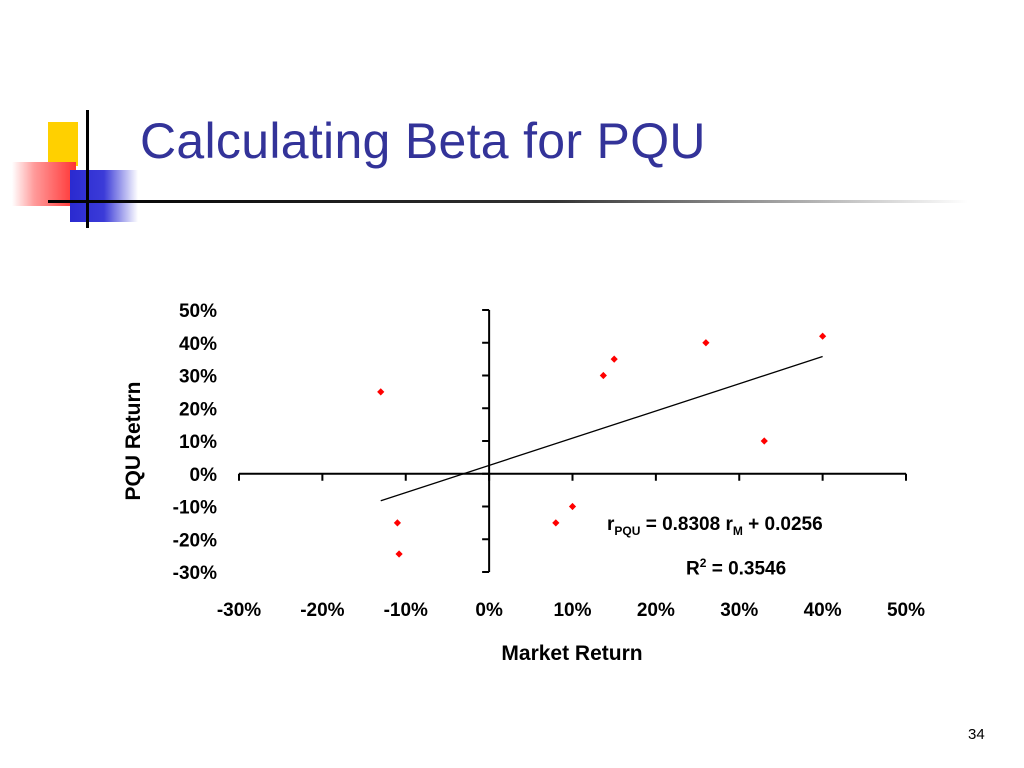 The image size is (1024, 768). What do you see at coordinates (906, 610) in the screenshot?
I see `x-tick-label: 50%` at bounding box center [906, 610].